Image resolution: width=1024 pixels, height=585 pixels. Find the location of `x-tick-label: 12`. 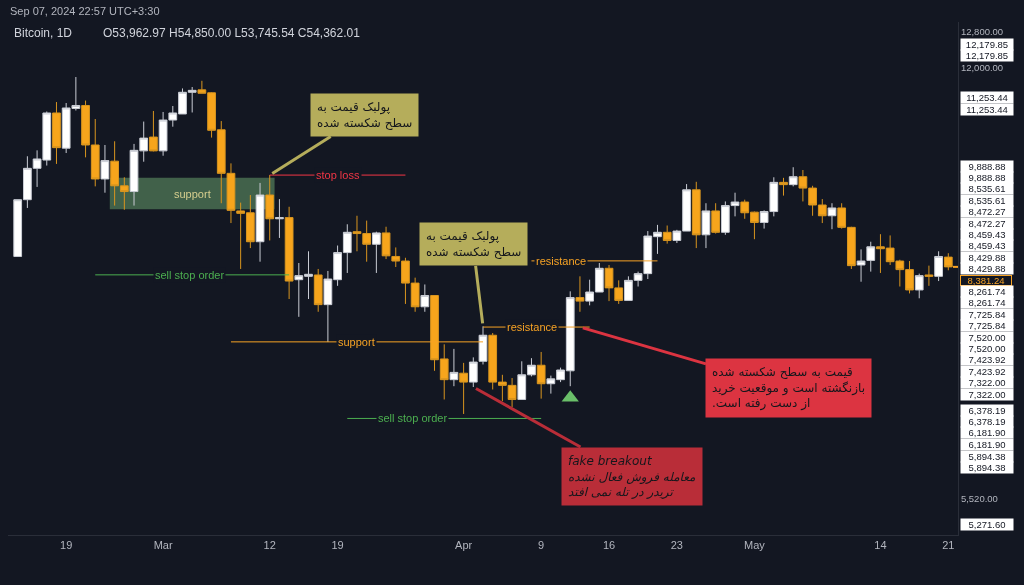

x-tick-label: 12 is located at coordinates (269, 545).